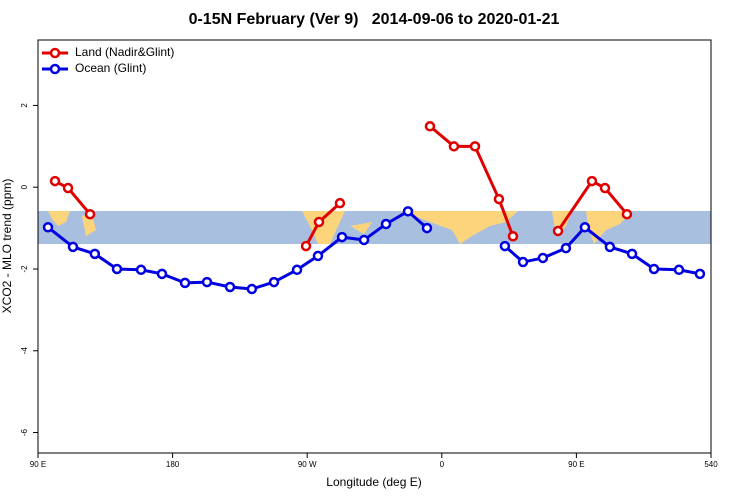 The image size is (750, 500). Describe the element at coordinates (124, 52) in the screenshot. I see `legend-label: Land (Nadir&Glint)` at that location.